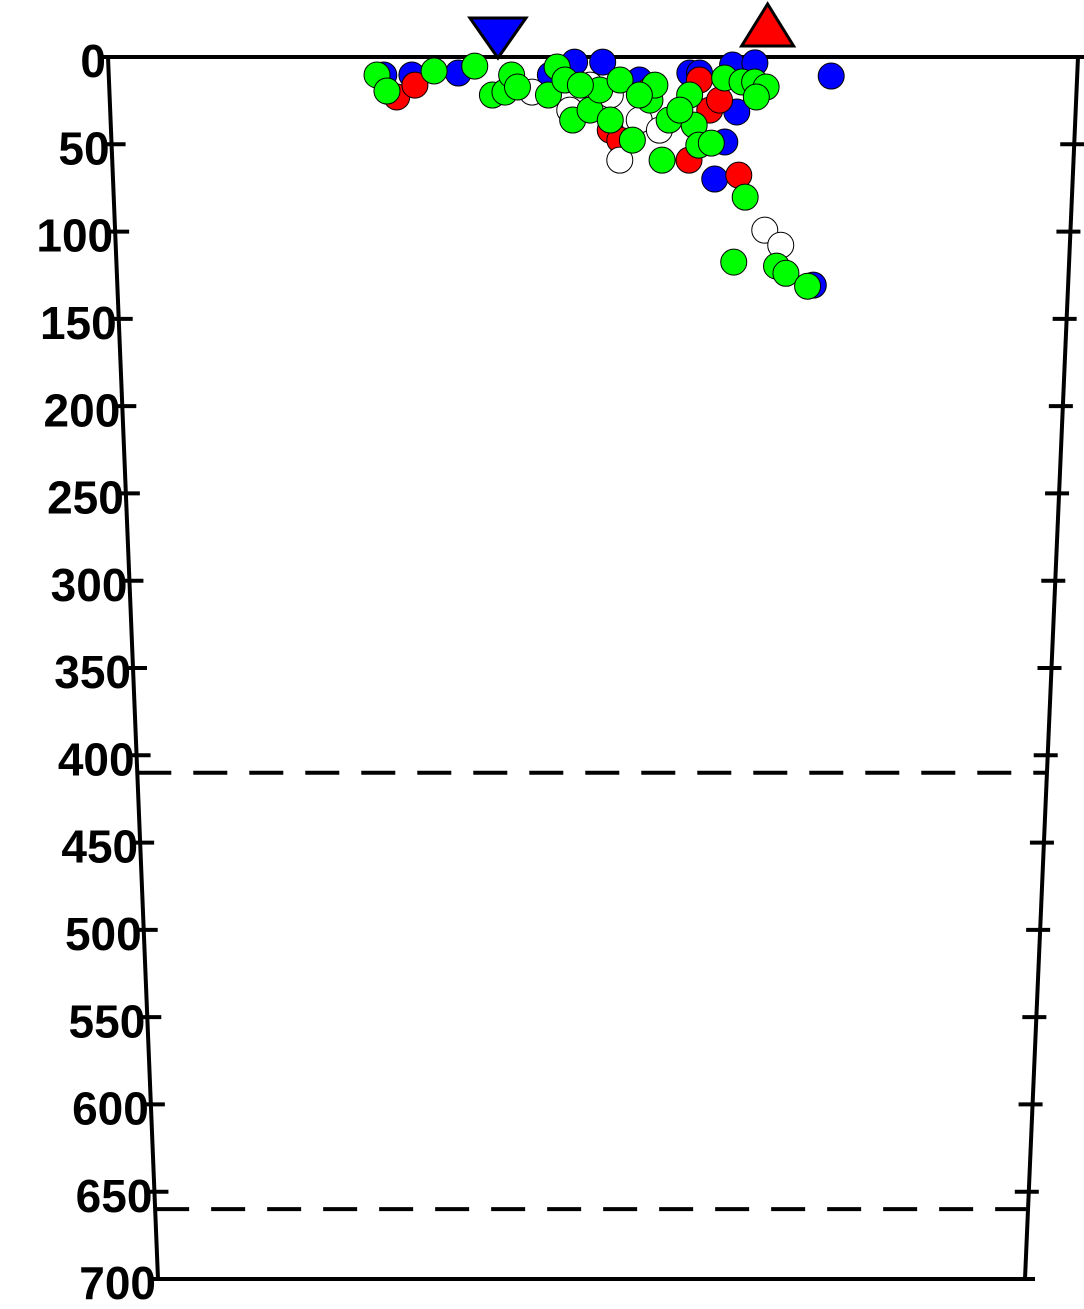 Image resolution: width=1084 pixels, height=1309 pixels. What do you see at coordinates (99, 847) in the screenshot?
I see `y-tick-label: 450` at bounding box center [99, 847].